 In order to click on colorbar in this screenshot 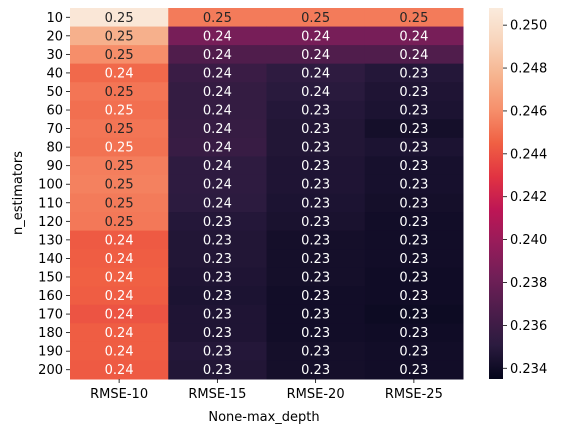, I will do `click(496, 193)`.